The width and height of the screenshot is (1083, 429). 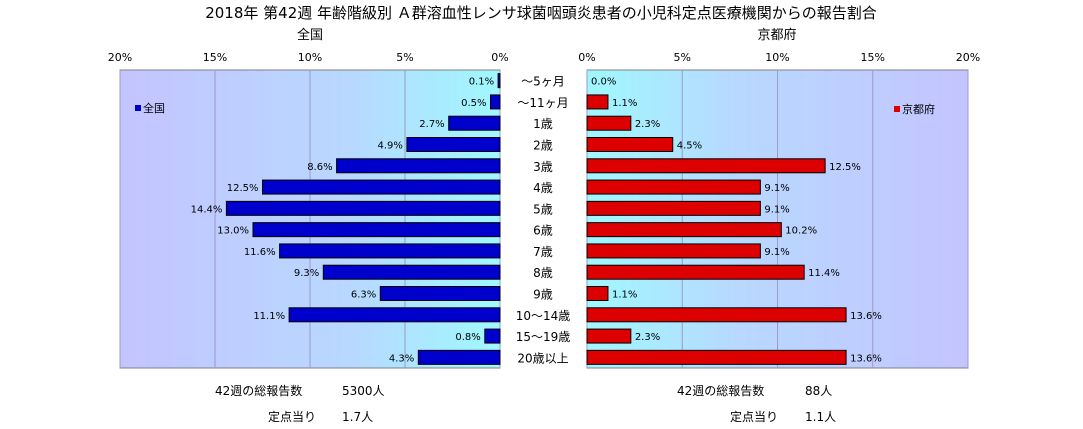 I want to click on left-legend: 全国, so click(x=150, y=108).